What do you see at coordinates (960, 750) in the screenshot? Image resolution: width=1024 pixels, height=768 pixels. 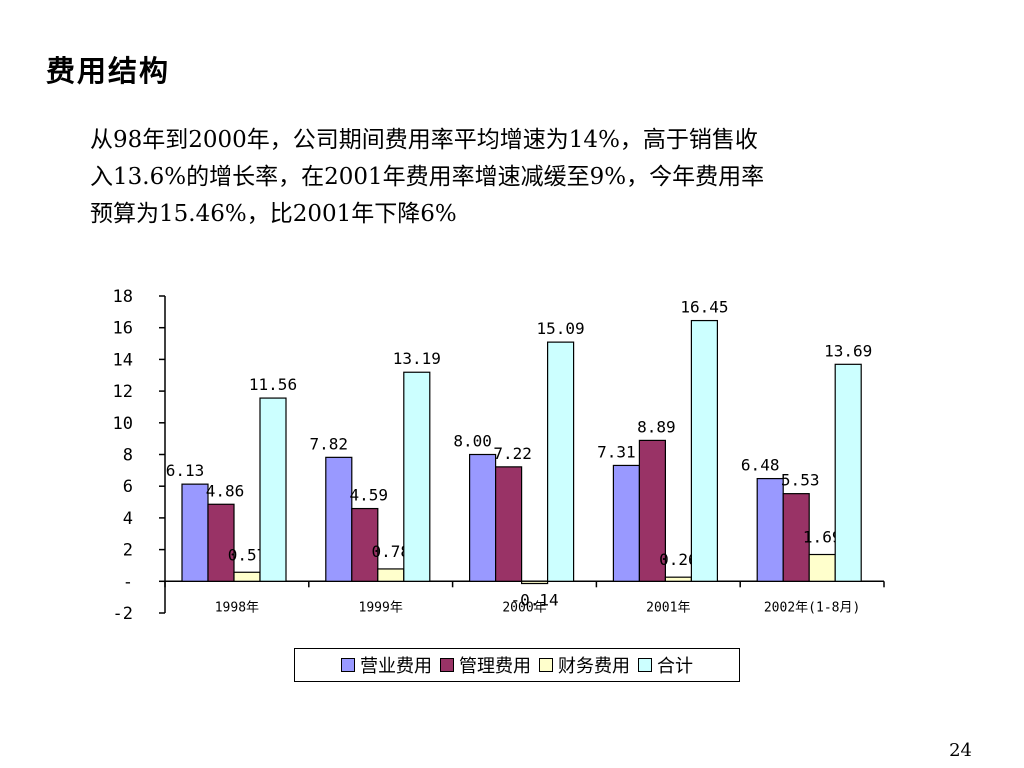 I see `page-number: 24` at bounding box center [960, 750].